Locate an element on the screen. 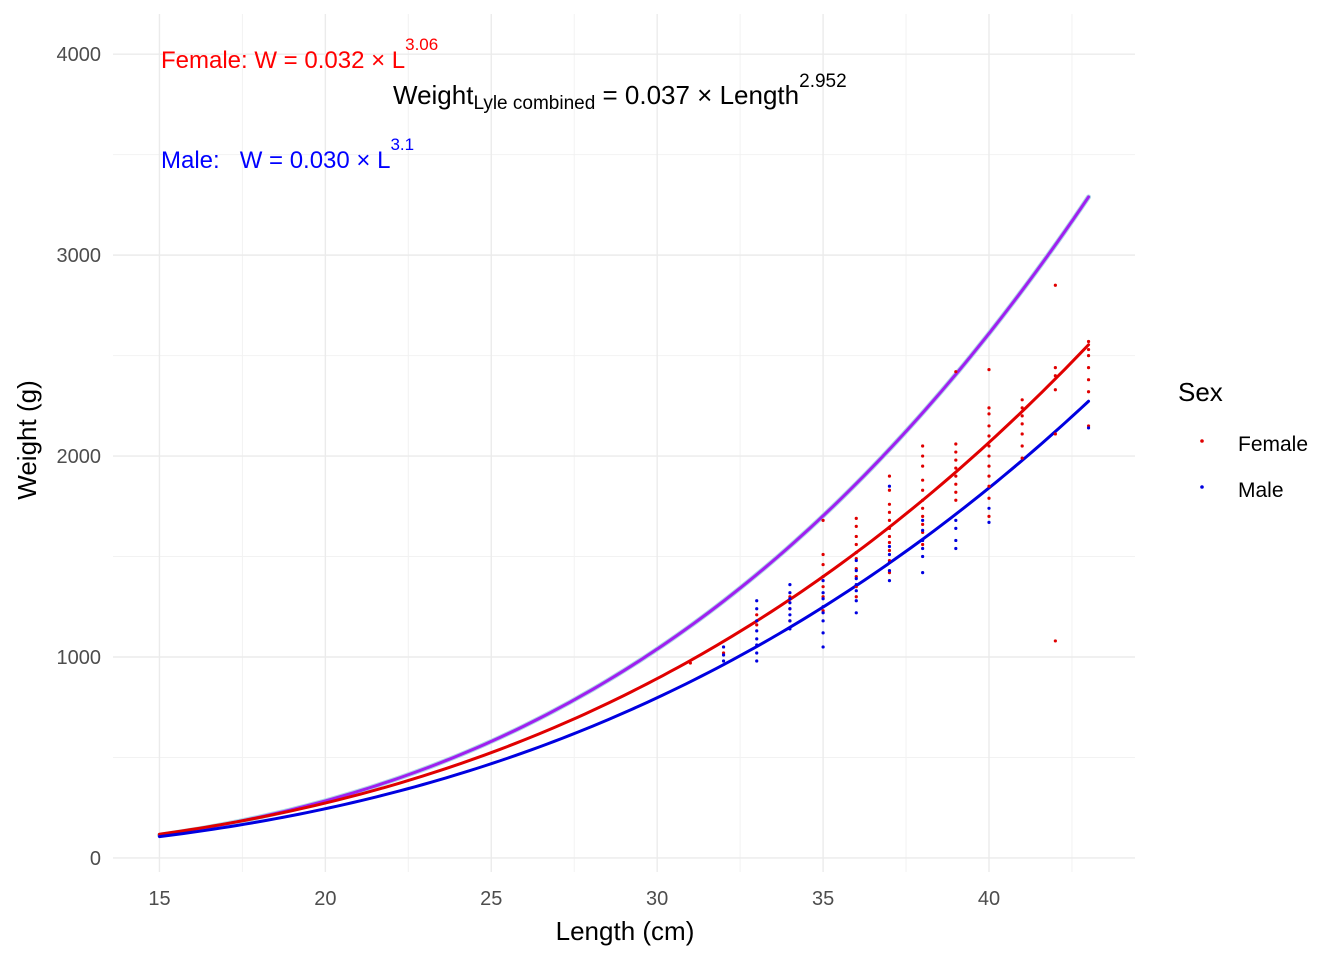  x-tick-label: 40 is located at coordinates (989, 899).